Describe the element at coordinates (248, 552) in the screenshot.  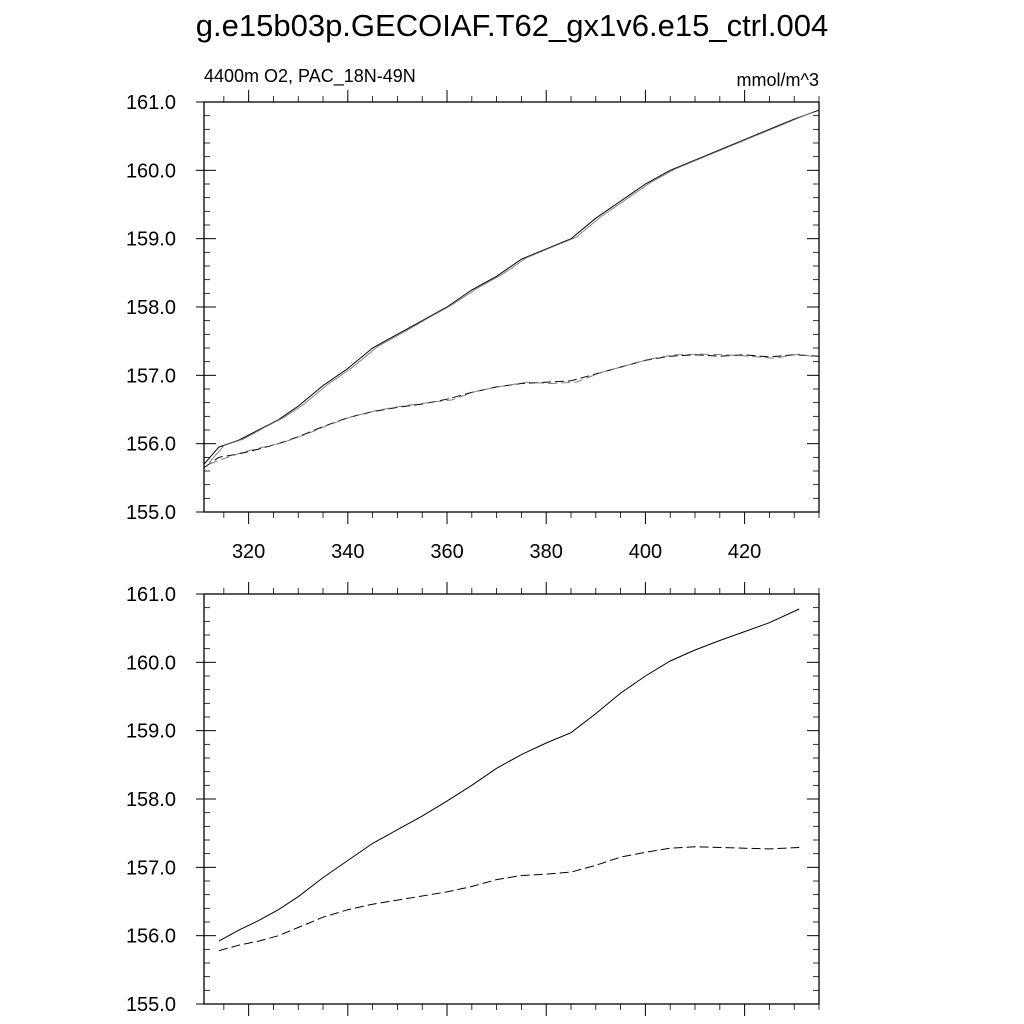
I see `x-tick-label: 320` at that location.